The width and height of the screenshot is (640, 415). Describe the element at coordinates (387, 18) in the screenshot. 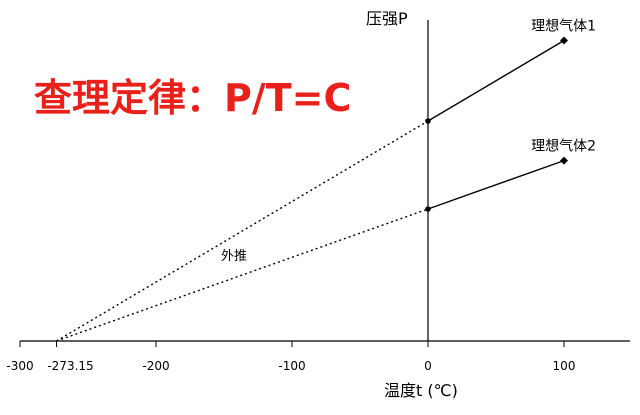

I see `y-axis-label: 压强P` at that location.